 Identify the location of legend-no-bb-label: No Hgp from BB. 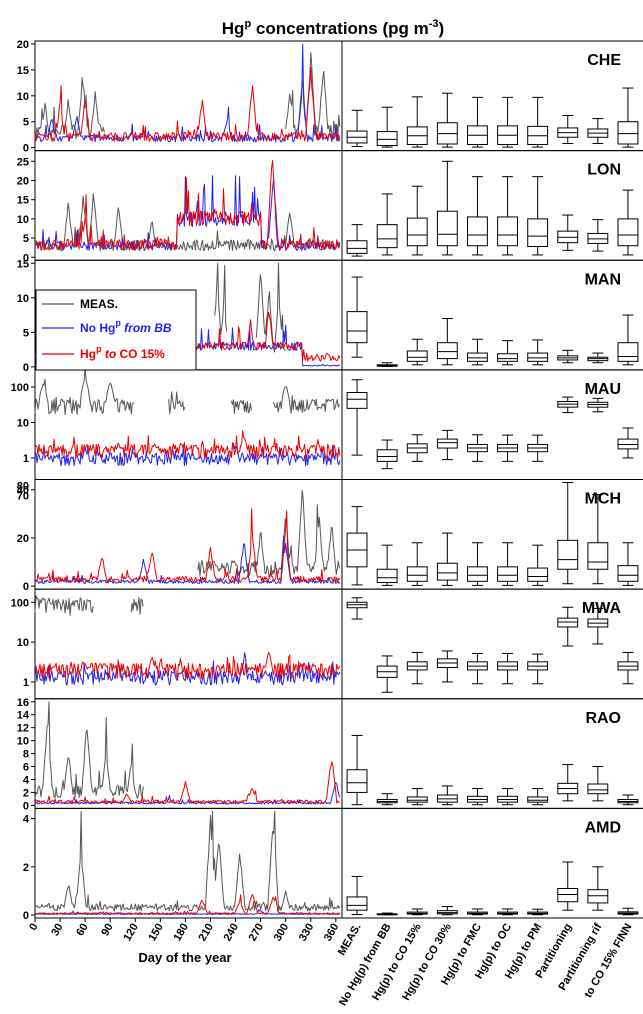
(126, 326).